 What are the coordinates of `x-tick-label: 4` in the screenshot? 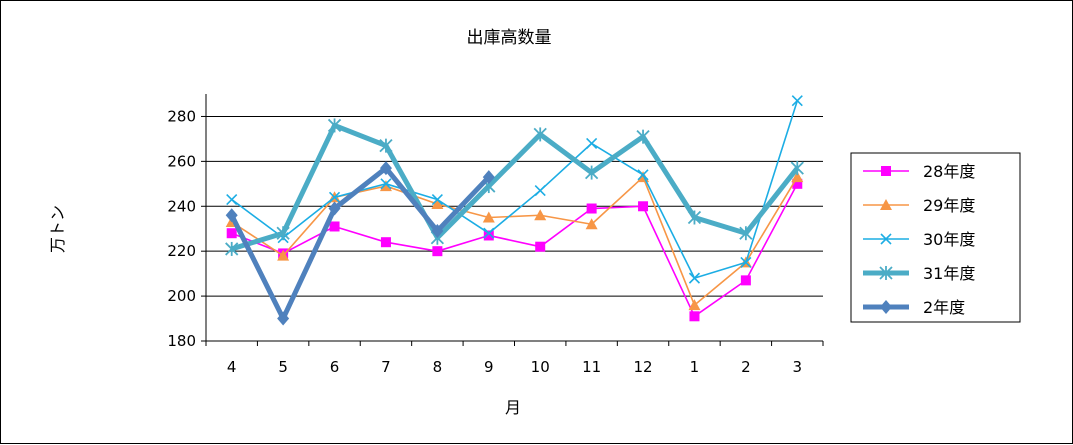 It's located at (232, 367).